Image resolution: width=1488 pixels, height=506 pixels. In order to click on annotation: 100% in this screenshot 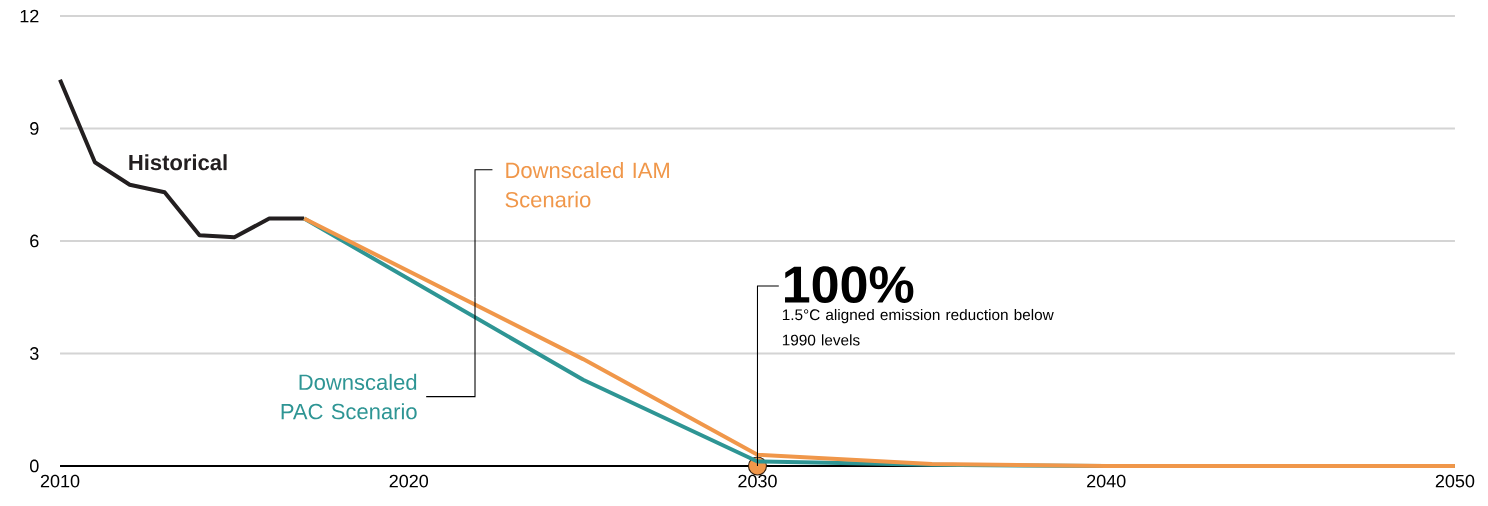, I will do `click(849, 285)`.